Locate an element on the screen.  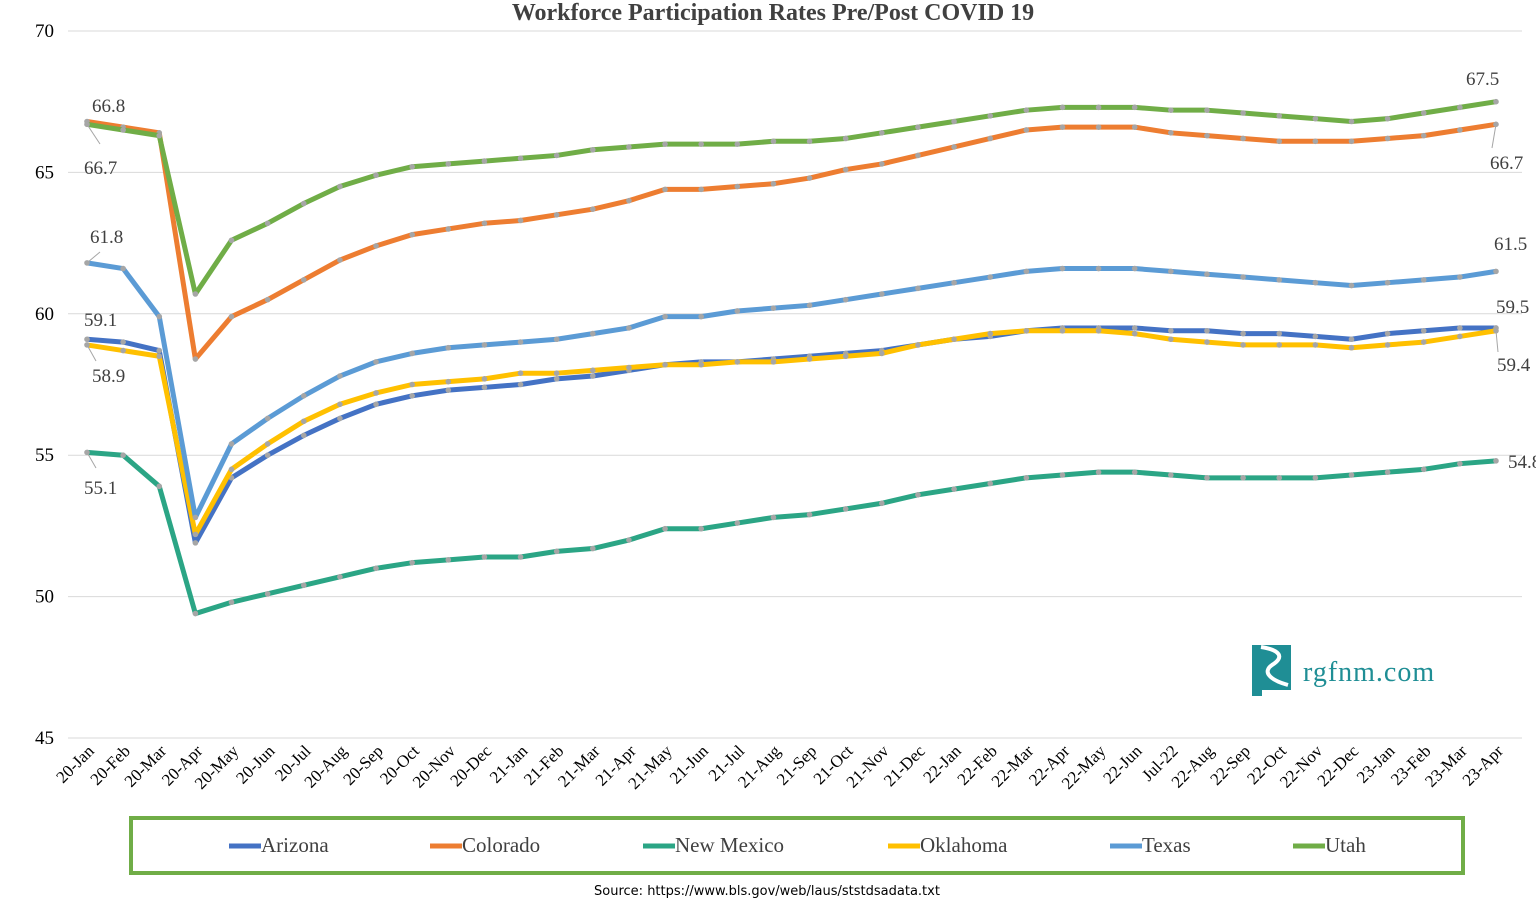
legend-item-oklahoma: Oklahoma is located at coordinates (948, 845).